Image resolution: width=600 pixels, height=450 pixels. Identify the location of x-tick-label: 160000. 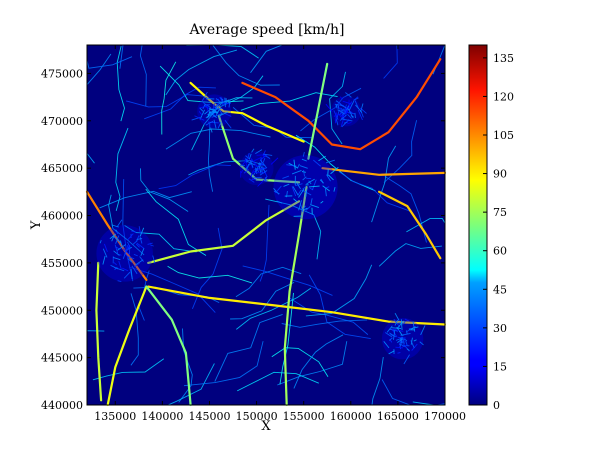
(351, 416).